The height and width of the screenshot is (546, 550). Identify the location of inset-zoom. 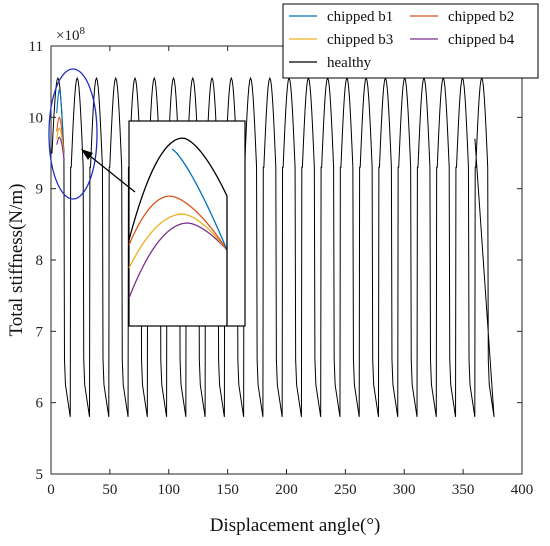
(187, 223).